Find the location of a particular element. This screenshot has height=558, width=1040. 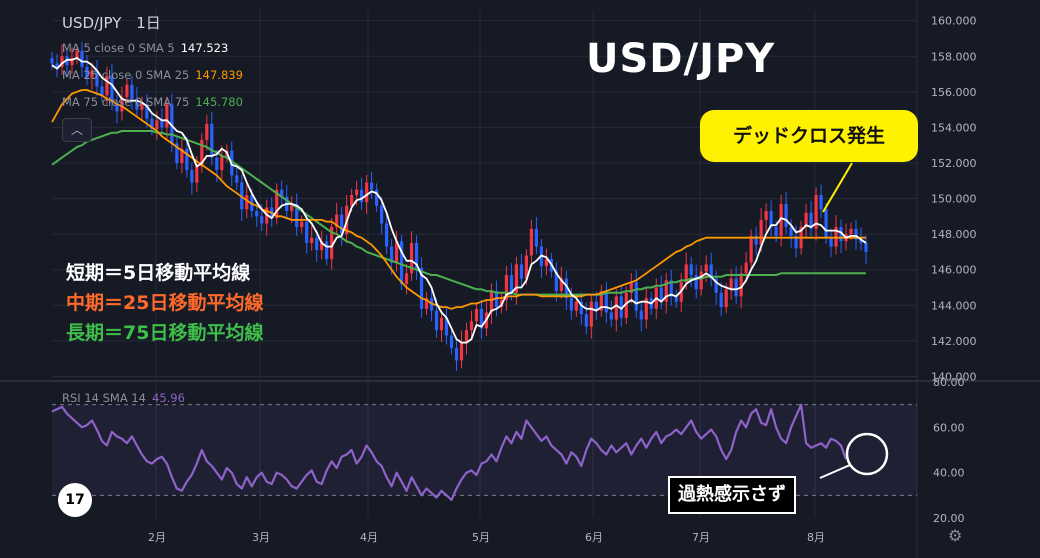

ma5-legend: MA 5 close 0 SMA 5 147.523 is located at coordinates (145, 48).